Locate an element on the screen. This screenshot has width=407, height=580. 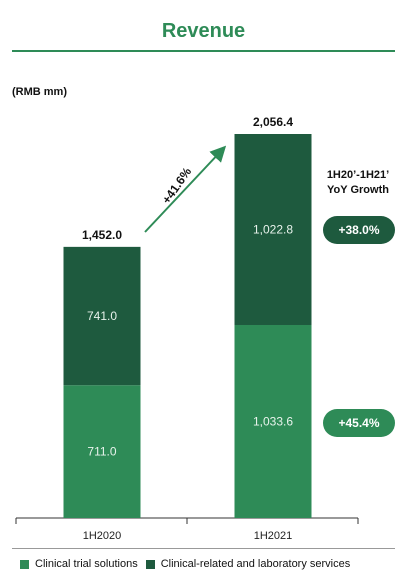
legend-item-trial: Clinical trial solutions is located at coordinates (79, 564).